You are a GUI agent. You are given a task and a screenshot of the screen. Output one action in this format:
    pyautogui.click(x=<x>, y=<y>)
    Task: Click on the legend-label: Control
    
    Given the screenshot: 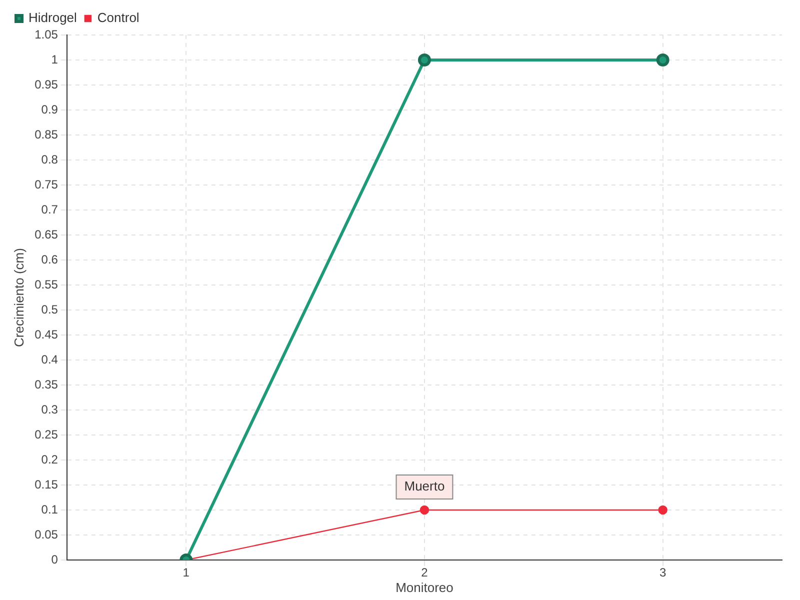 What is the action you would take?
    pyautogui.click(x=118, y=18)
    